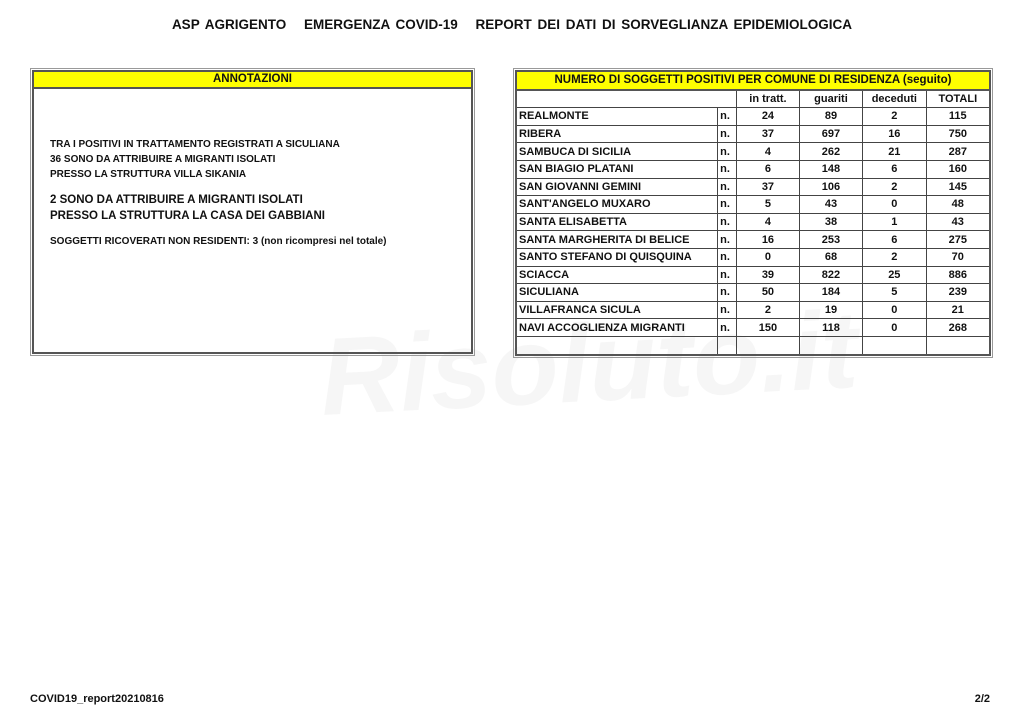  Describe the element at coordinates (894, 151) in the screenshot. I see `value-cell: 21` at that location.